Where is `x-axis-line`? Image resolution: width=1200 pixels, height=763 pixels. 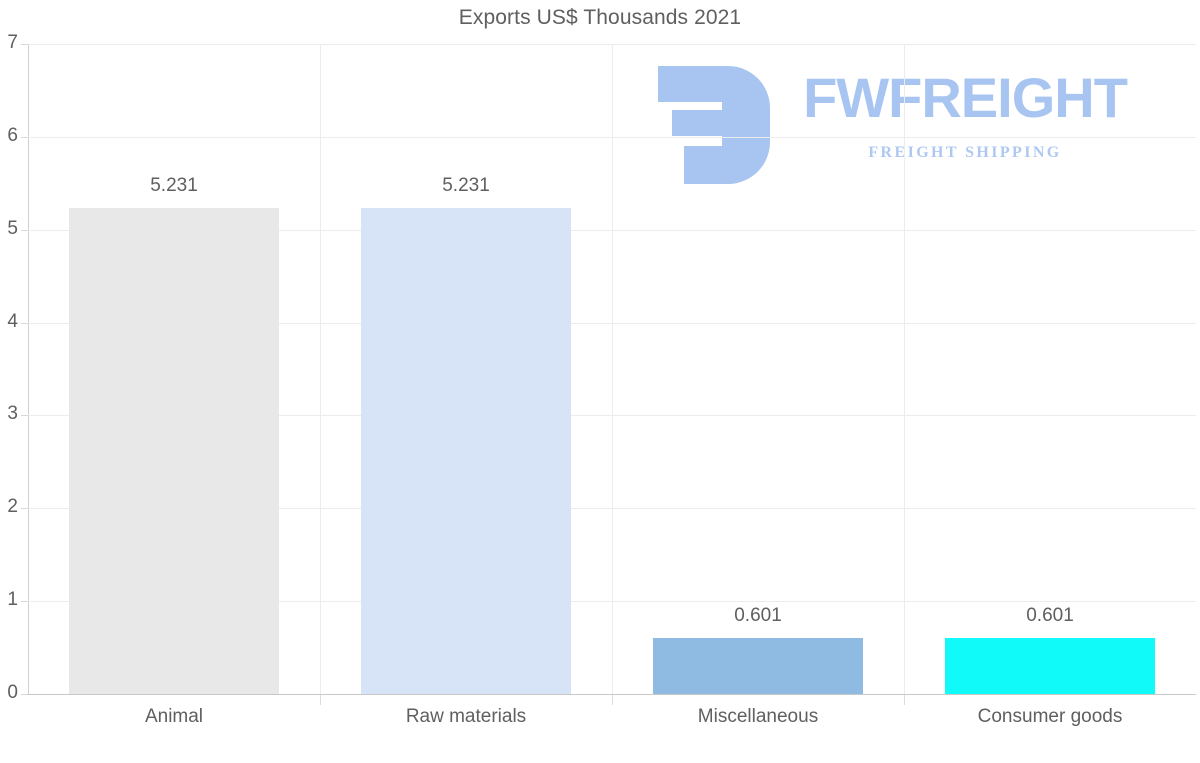 x-axis-line is located at coordinates (612, 694).